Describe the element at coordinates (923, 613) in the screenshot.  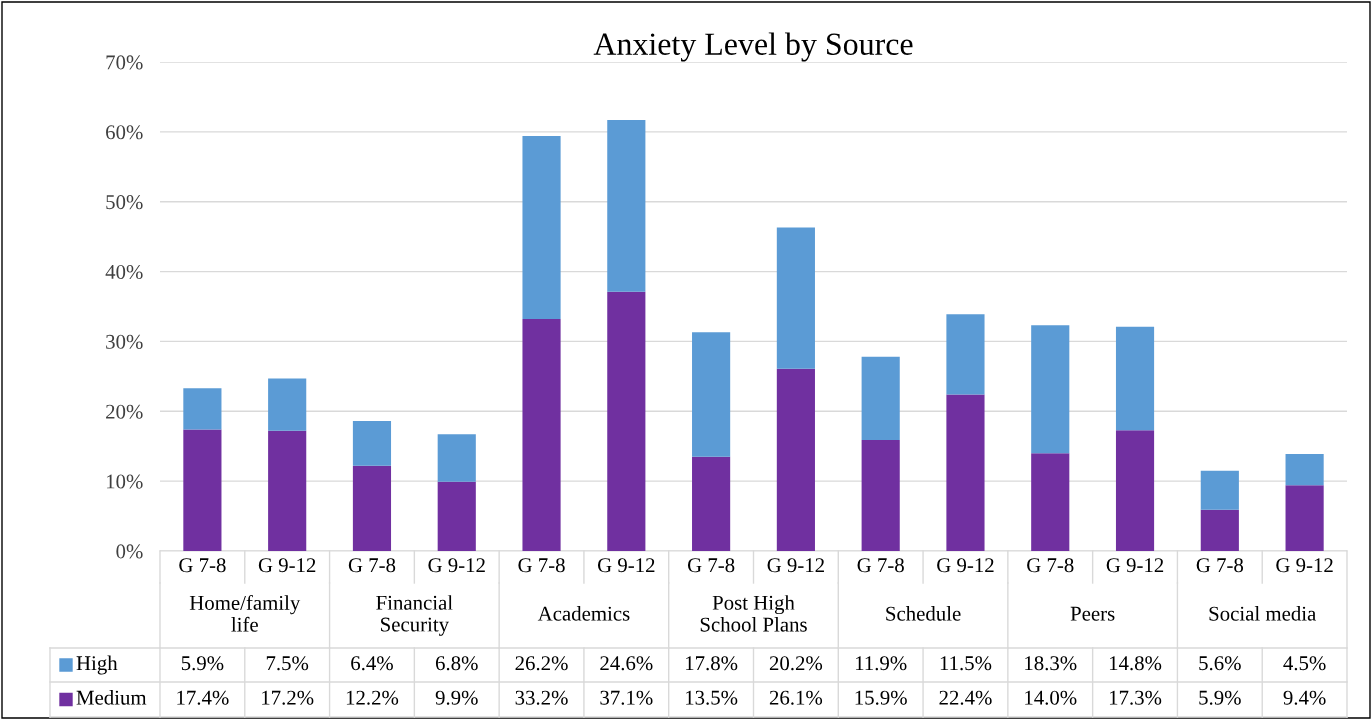
I see `text: Schedule` at that location.